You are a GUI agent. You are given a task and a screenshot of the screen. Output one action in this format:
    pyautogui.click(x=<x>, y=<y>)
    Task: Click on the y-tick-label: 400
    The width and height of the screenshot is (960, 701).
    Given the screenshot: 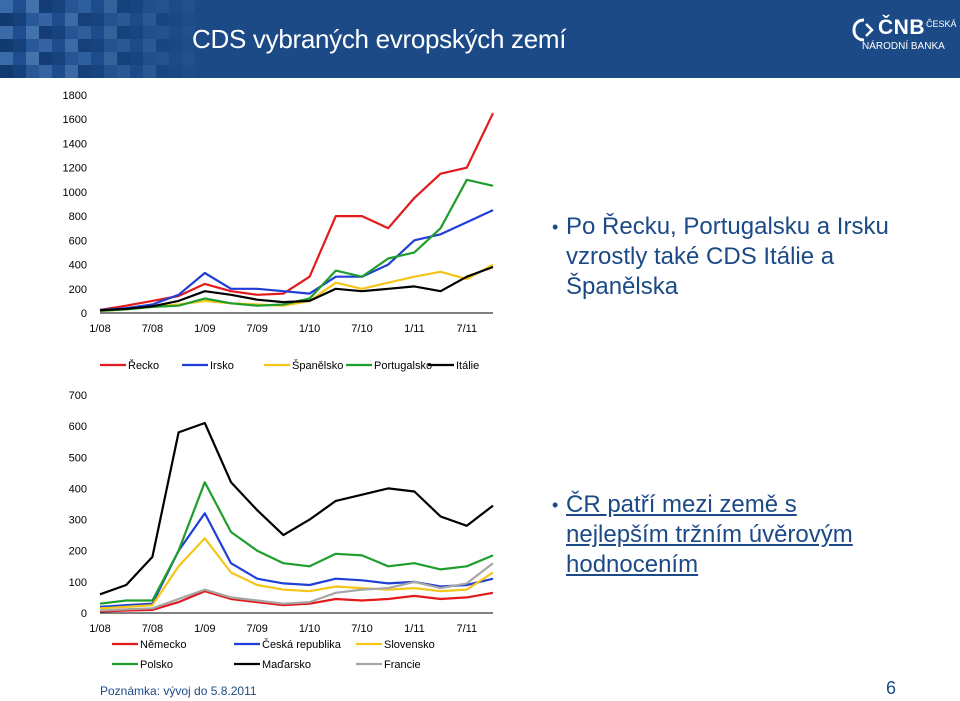 What is the action you would take?
    pyautogui.click(x=78, y=266)
    